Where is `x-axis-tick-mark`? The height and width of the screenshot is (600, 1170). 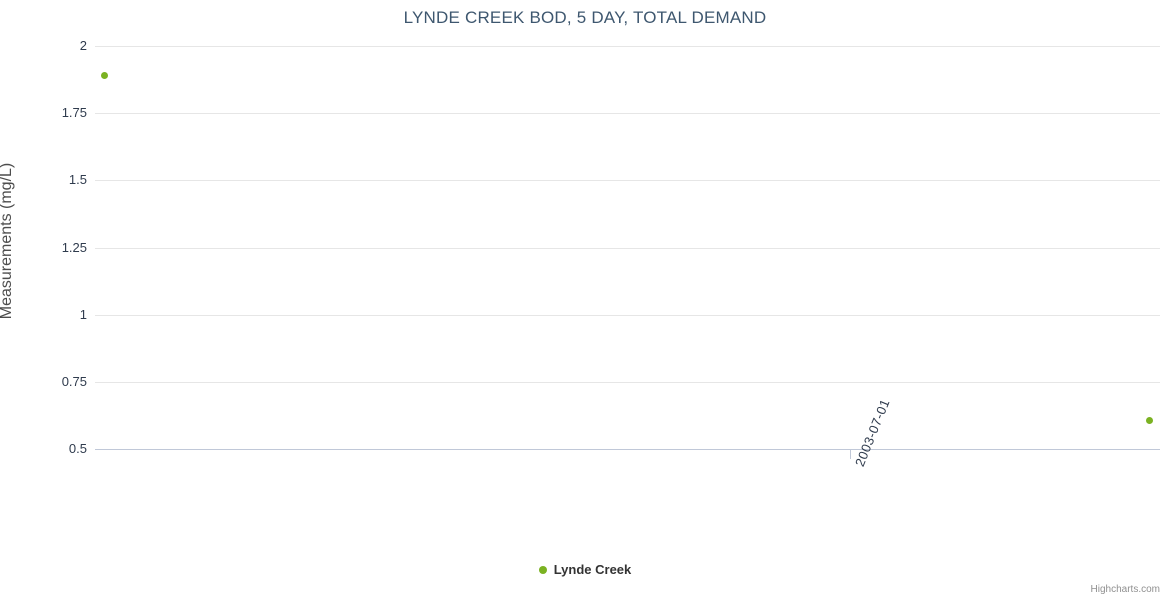 x-axis-tick-mark is located at coordinates (850, 454).